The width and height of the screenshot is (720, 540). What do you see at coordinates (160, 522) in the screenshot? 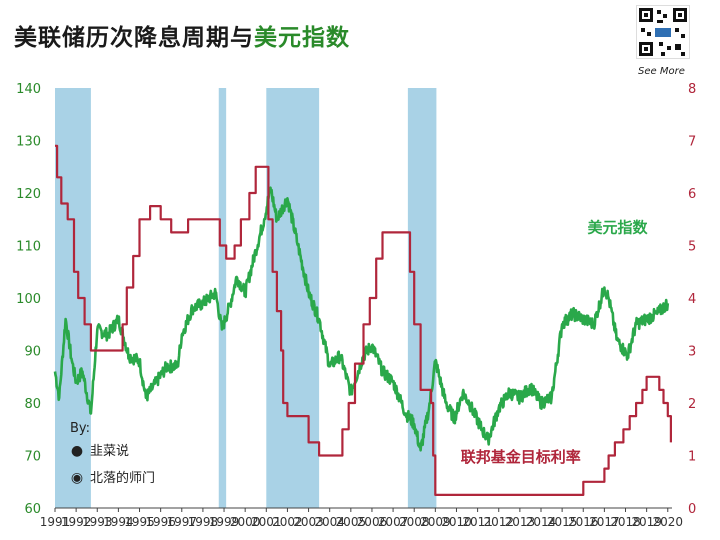
I see `x-tick-5: 1996` at bounding box center [160, 522].